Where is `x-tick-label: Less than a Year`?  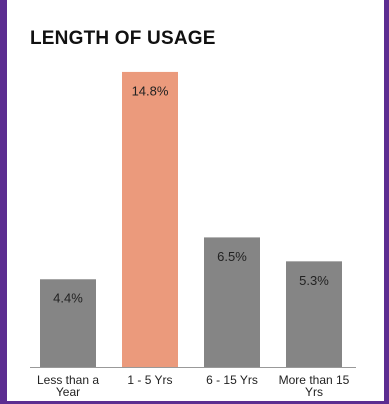
x-tick-label: Less than a Year is located at coordinates (68, 386).